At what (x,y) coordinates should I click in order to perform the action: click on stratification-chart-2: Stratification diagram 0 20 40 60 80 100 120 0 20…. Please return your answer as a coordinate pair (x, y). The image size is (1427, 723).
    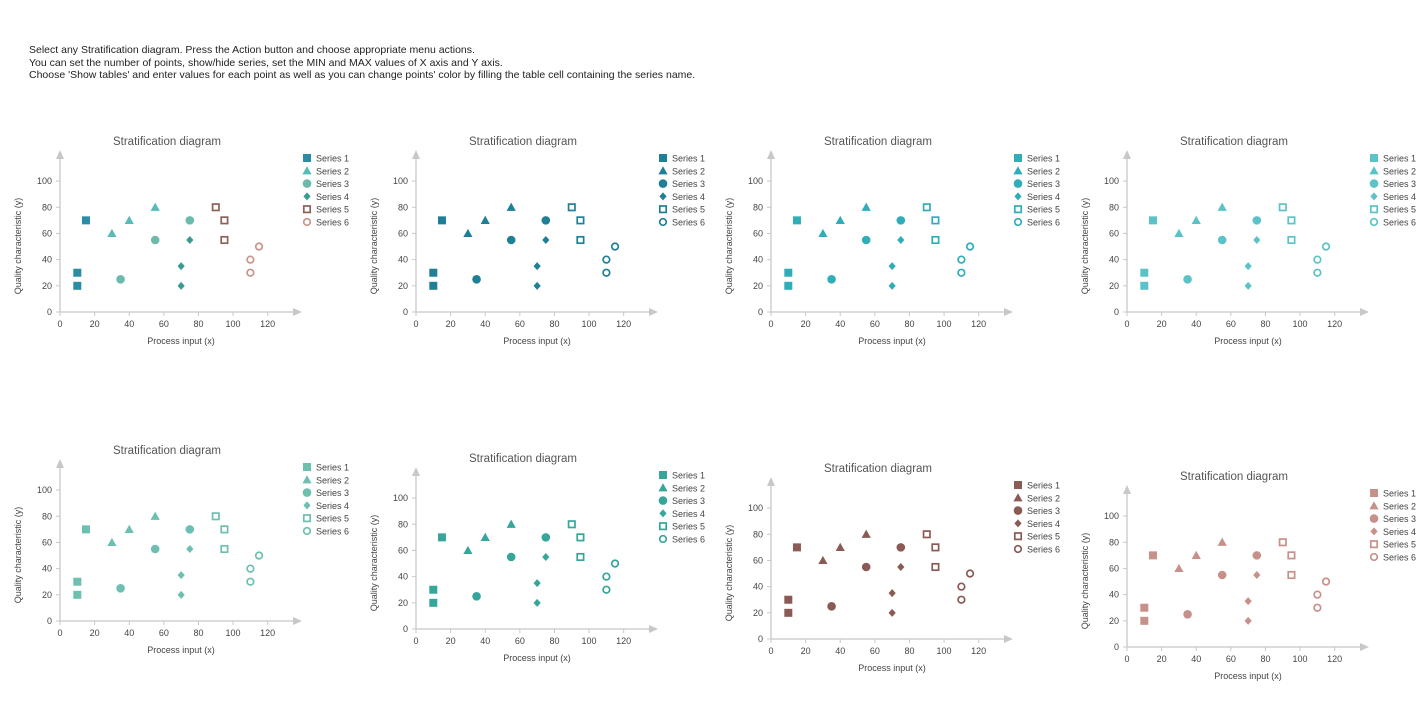
    Looking at the image, I should click on (534, 245).